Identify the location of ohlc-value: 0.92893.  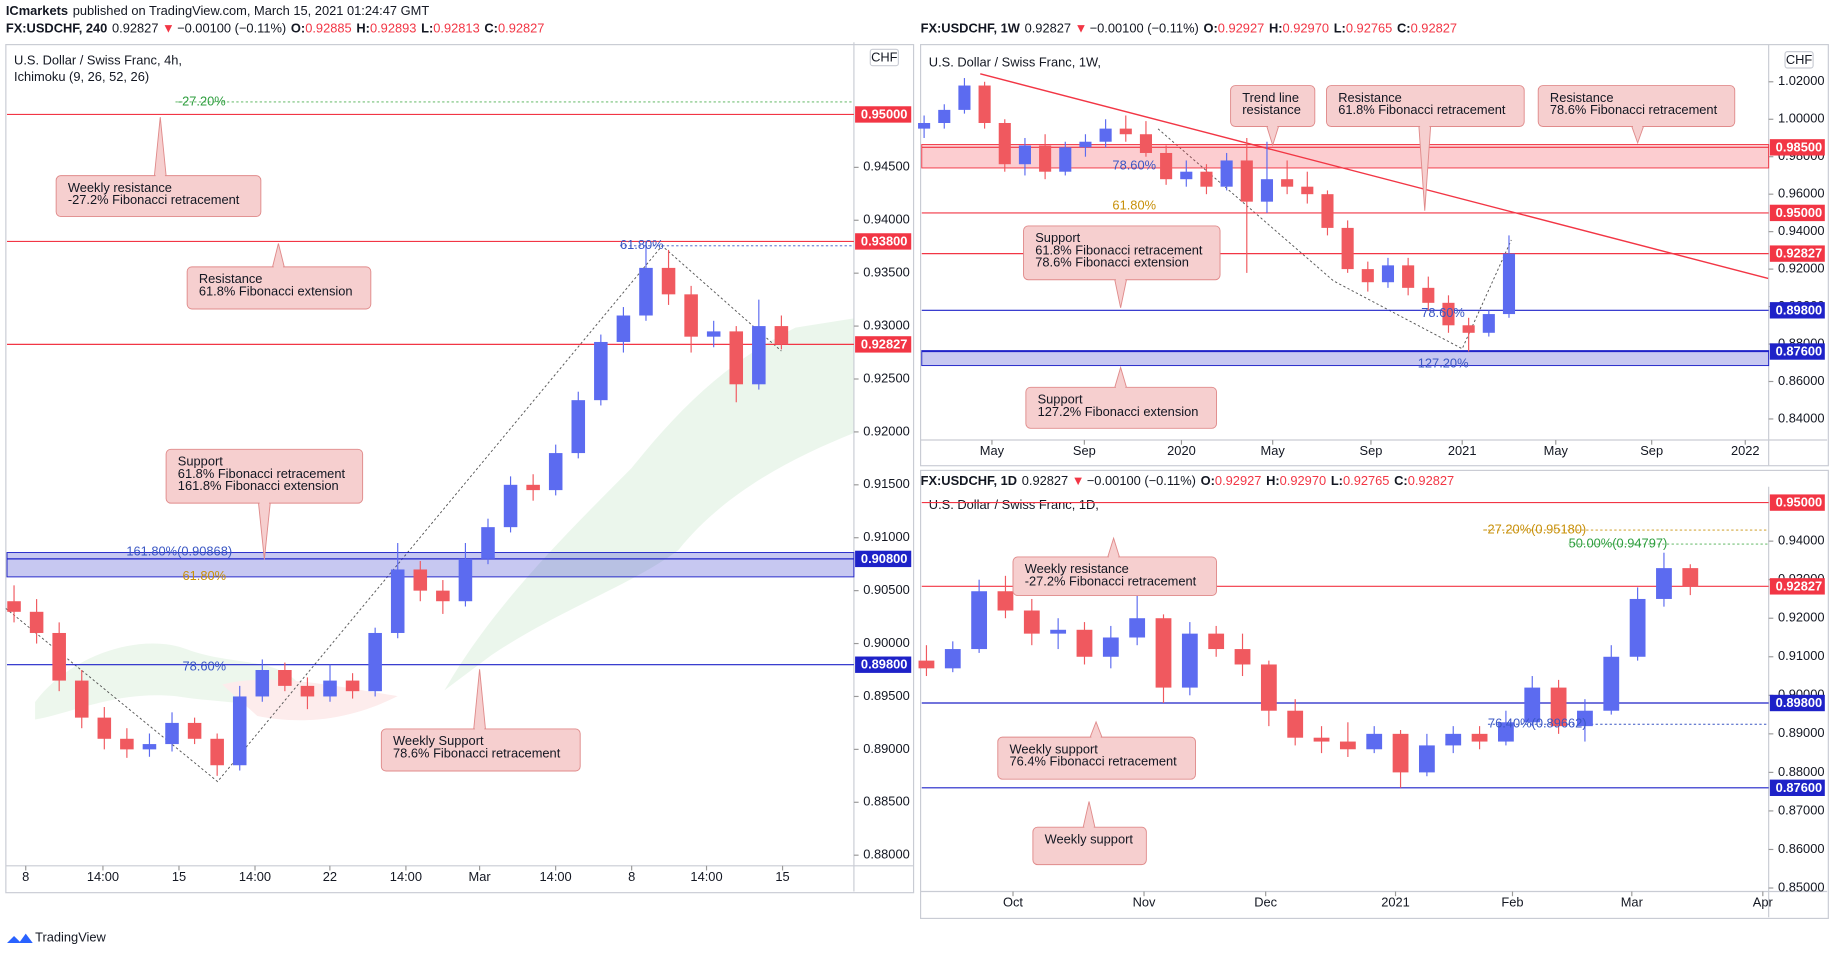
(393, 28).